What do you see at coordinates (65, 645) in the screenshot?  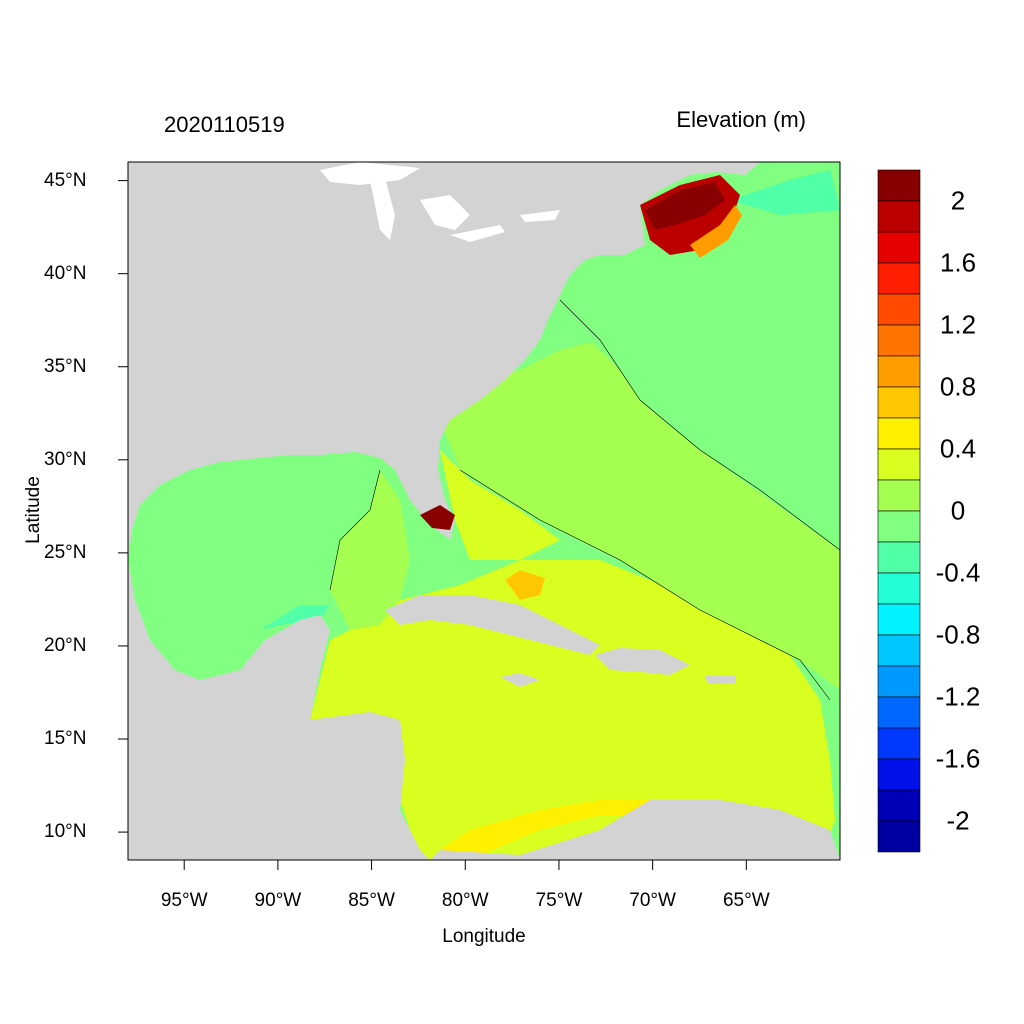 I see `y-tick-label: 20°N` at bounding box center [65, 645].